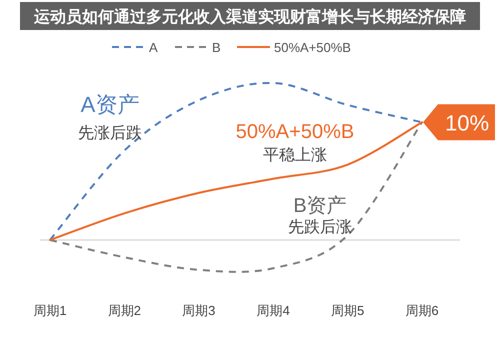  I want to click on x-tick-label: 周期4, so click(273, 310).